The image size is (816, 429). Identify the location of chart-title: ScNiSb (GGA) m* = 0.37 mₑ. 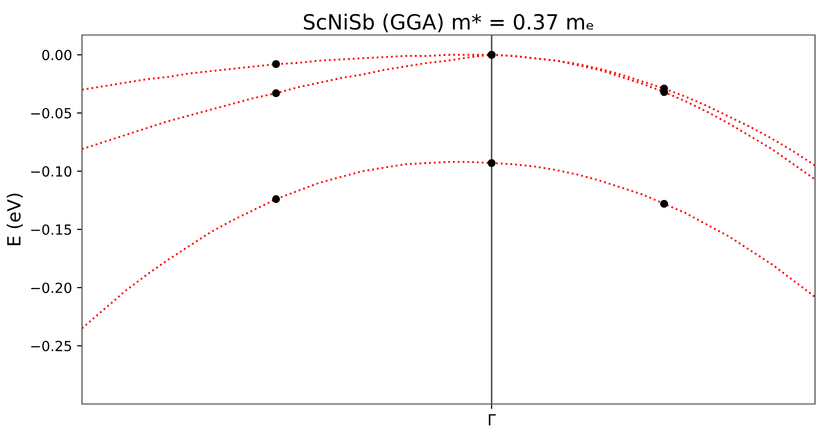
(449, 23).